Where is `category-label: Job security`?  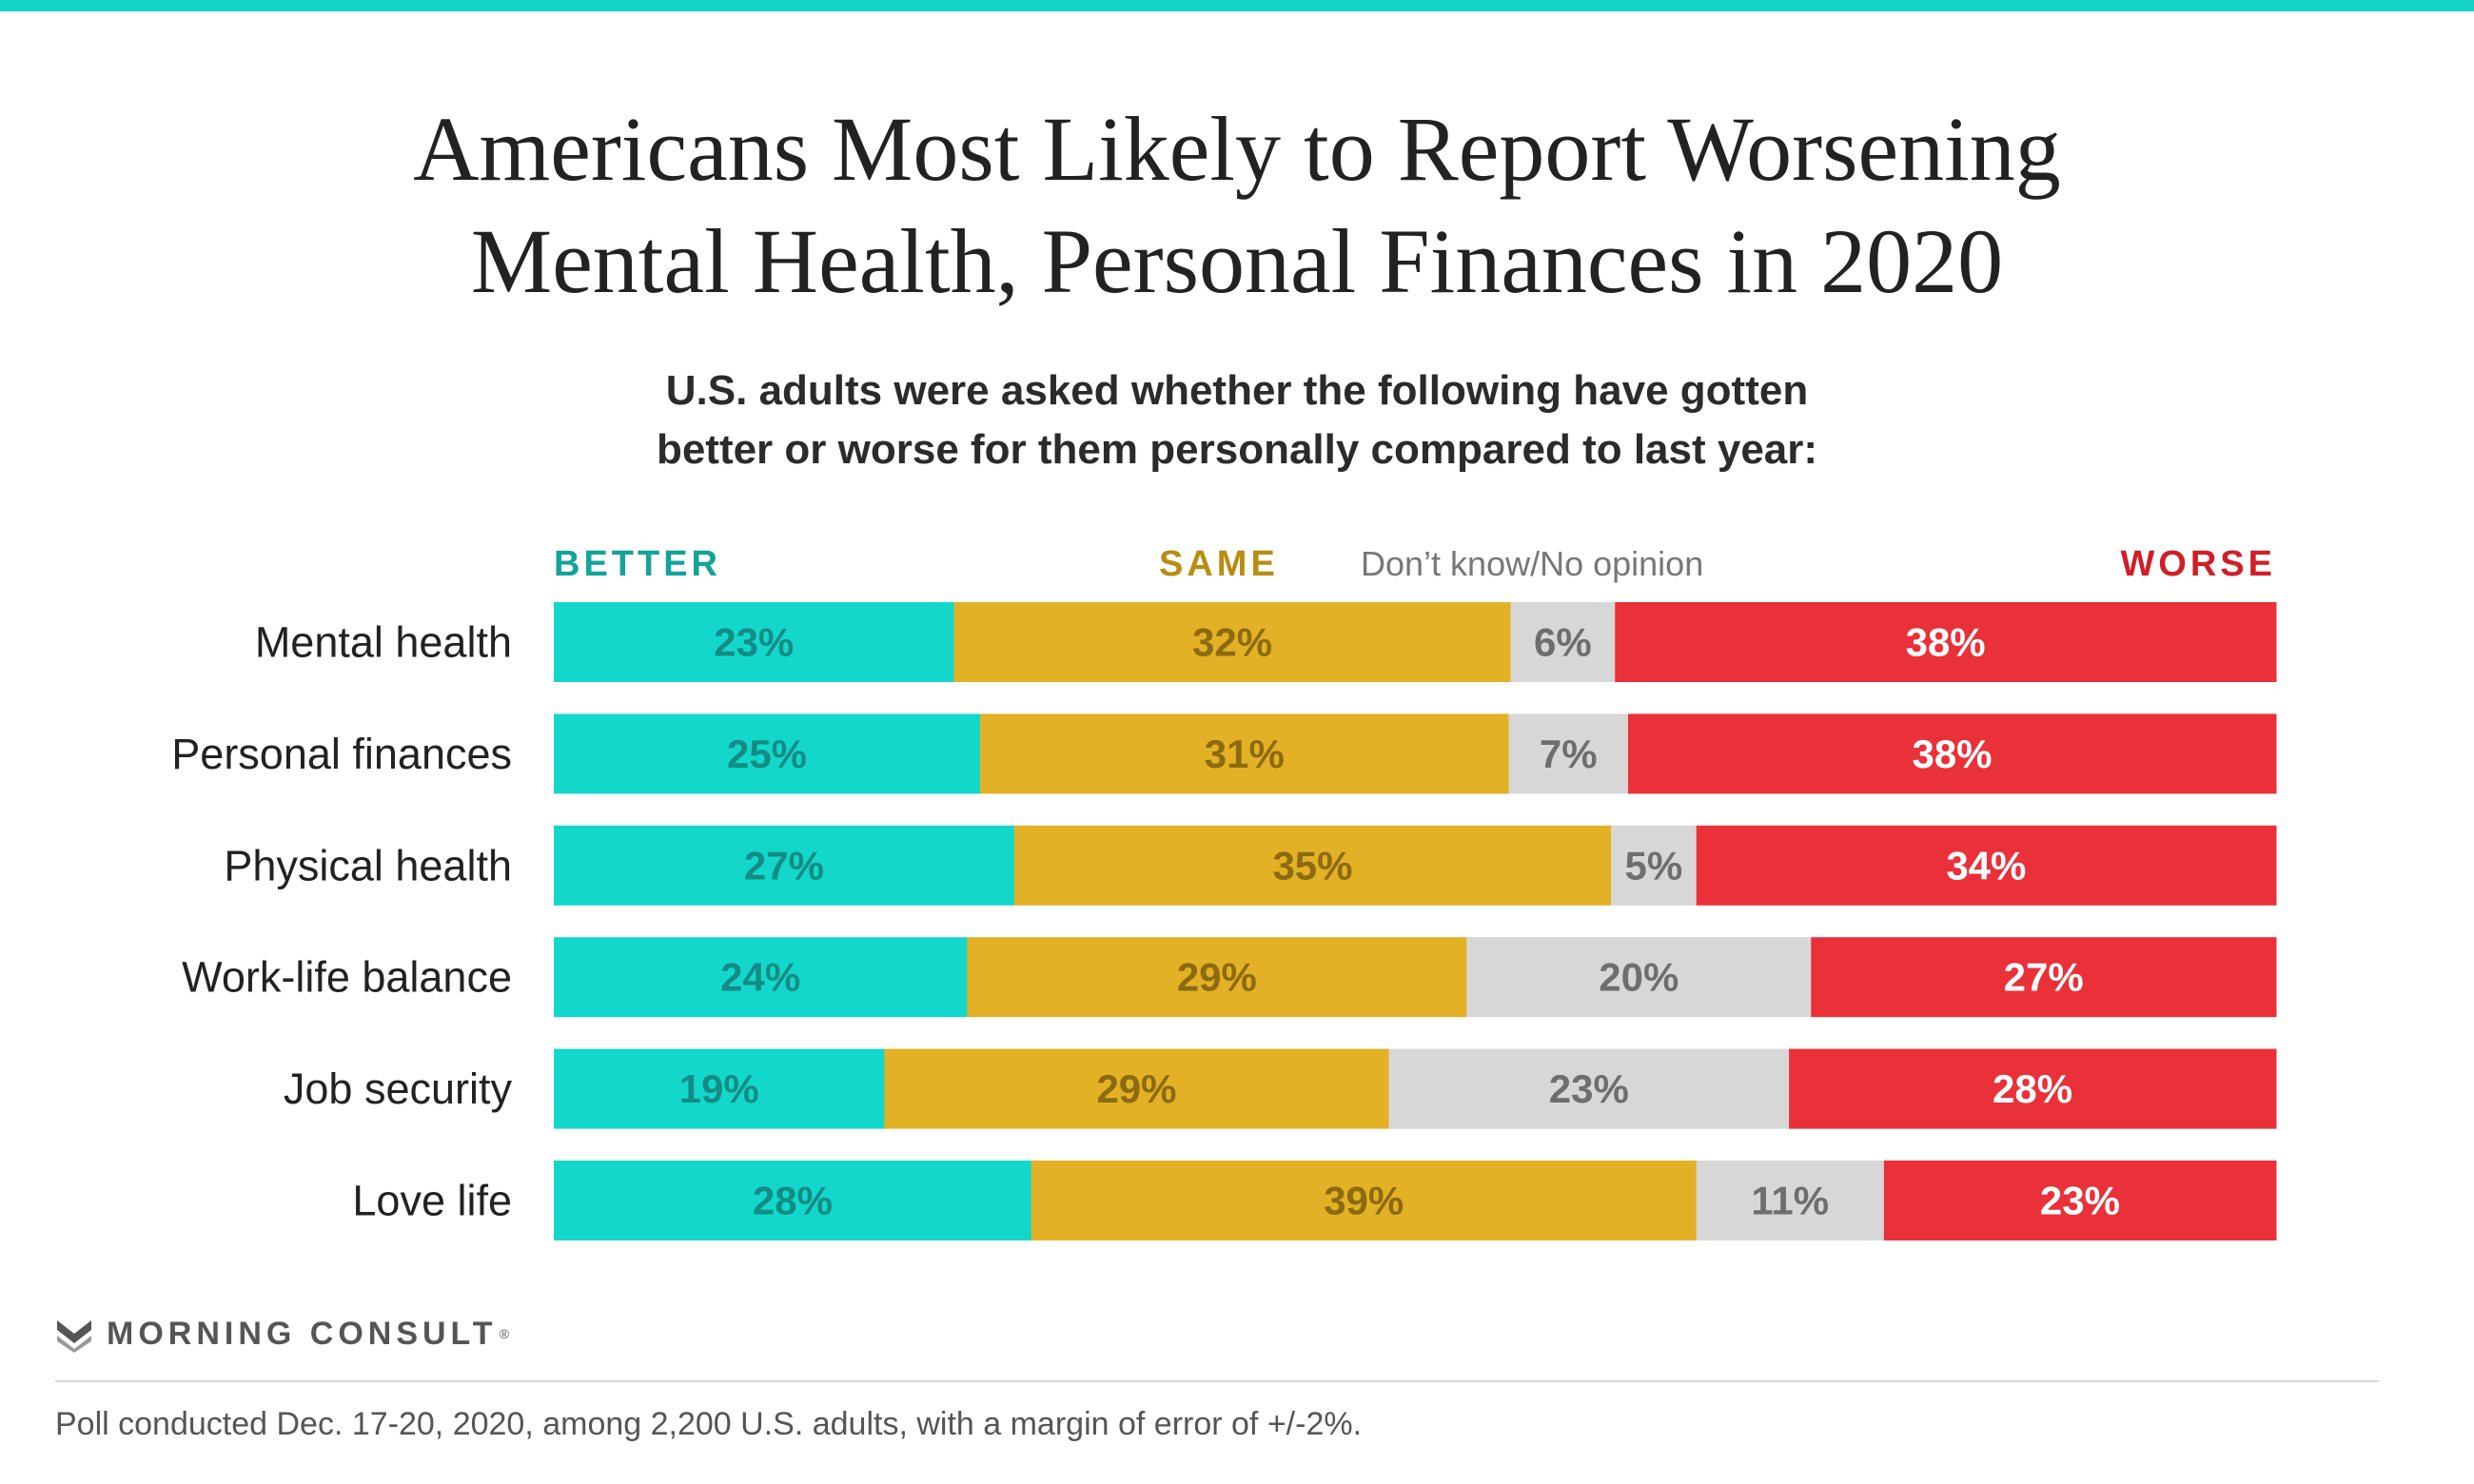
category-label: Job security is located at coordinates (398, 1088).